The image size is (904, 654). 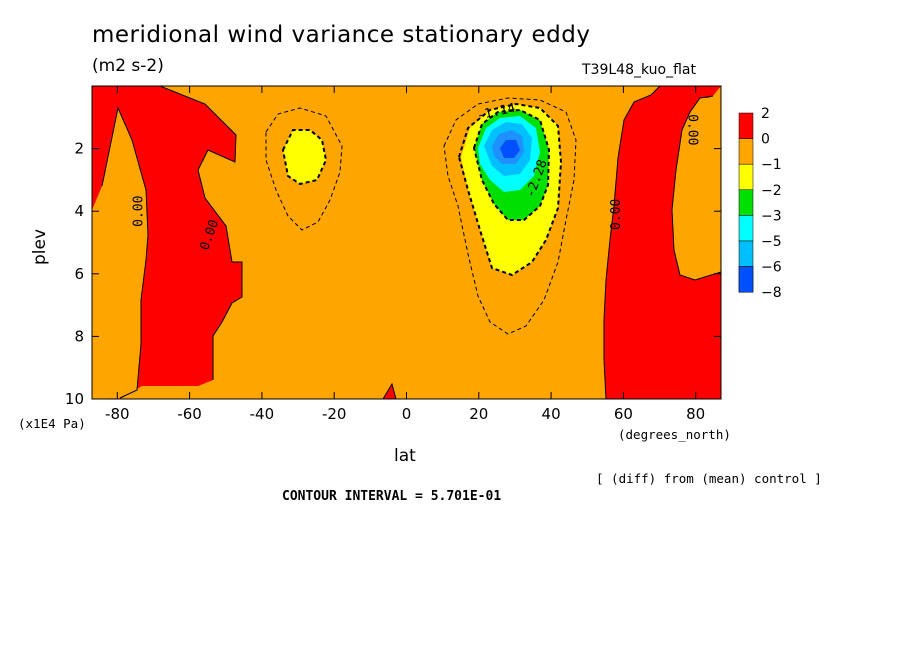 What do you see at coordinates (334, 414) in the screenshot?
I see `x-tick-label: -20` at bounding box center [334, 414].